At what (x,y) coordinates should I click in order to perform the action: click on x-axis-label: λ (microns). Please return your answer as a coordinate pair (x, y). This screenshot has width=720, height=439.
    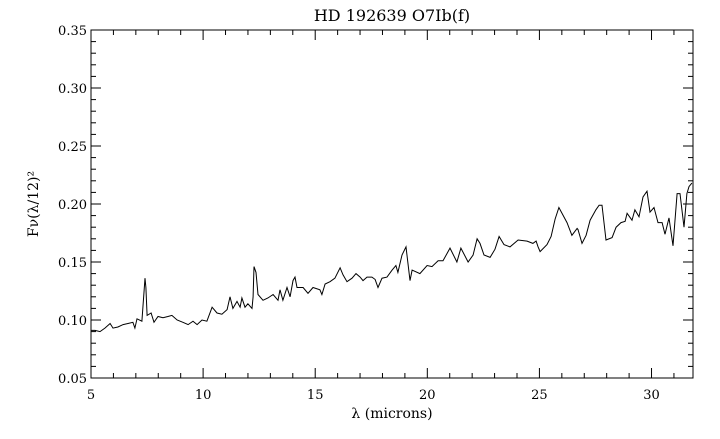
    Looking at the image, I should click on (391, 414).